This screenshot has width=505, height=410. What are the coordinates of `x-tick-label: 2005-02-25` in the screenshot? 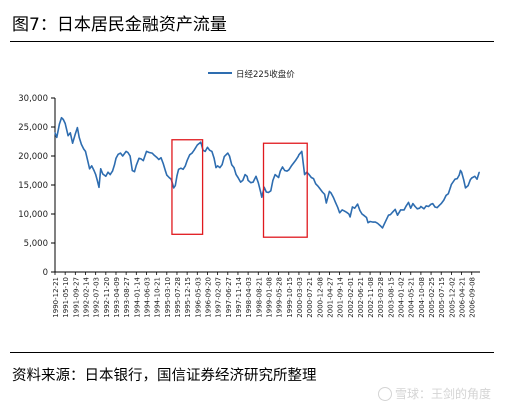 It's located at (432, 297).